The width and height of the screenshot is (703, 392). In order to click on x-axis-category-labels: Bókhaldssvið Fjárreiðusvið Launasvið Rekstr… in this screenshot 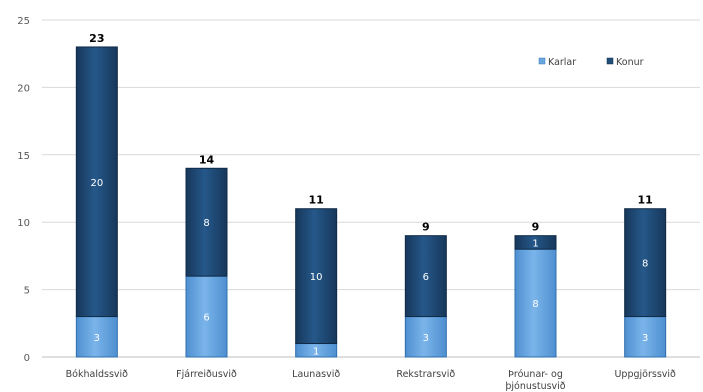, I will do `click(371, 380)`.